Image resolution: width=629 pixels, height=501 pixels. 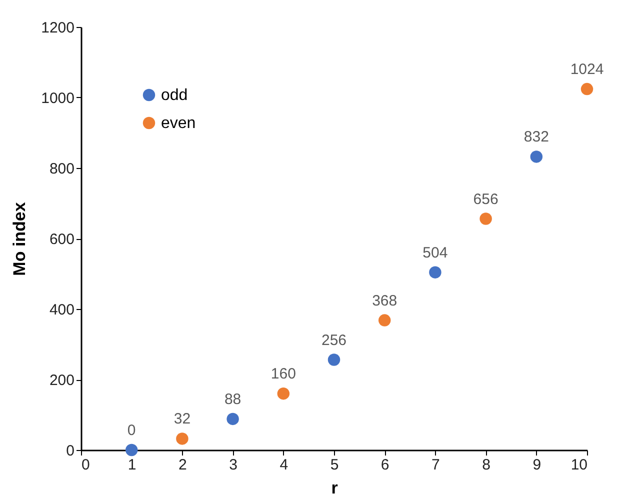 I want to click on legend-label: even, so click(x=178, y=123).